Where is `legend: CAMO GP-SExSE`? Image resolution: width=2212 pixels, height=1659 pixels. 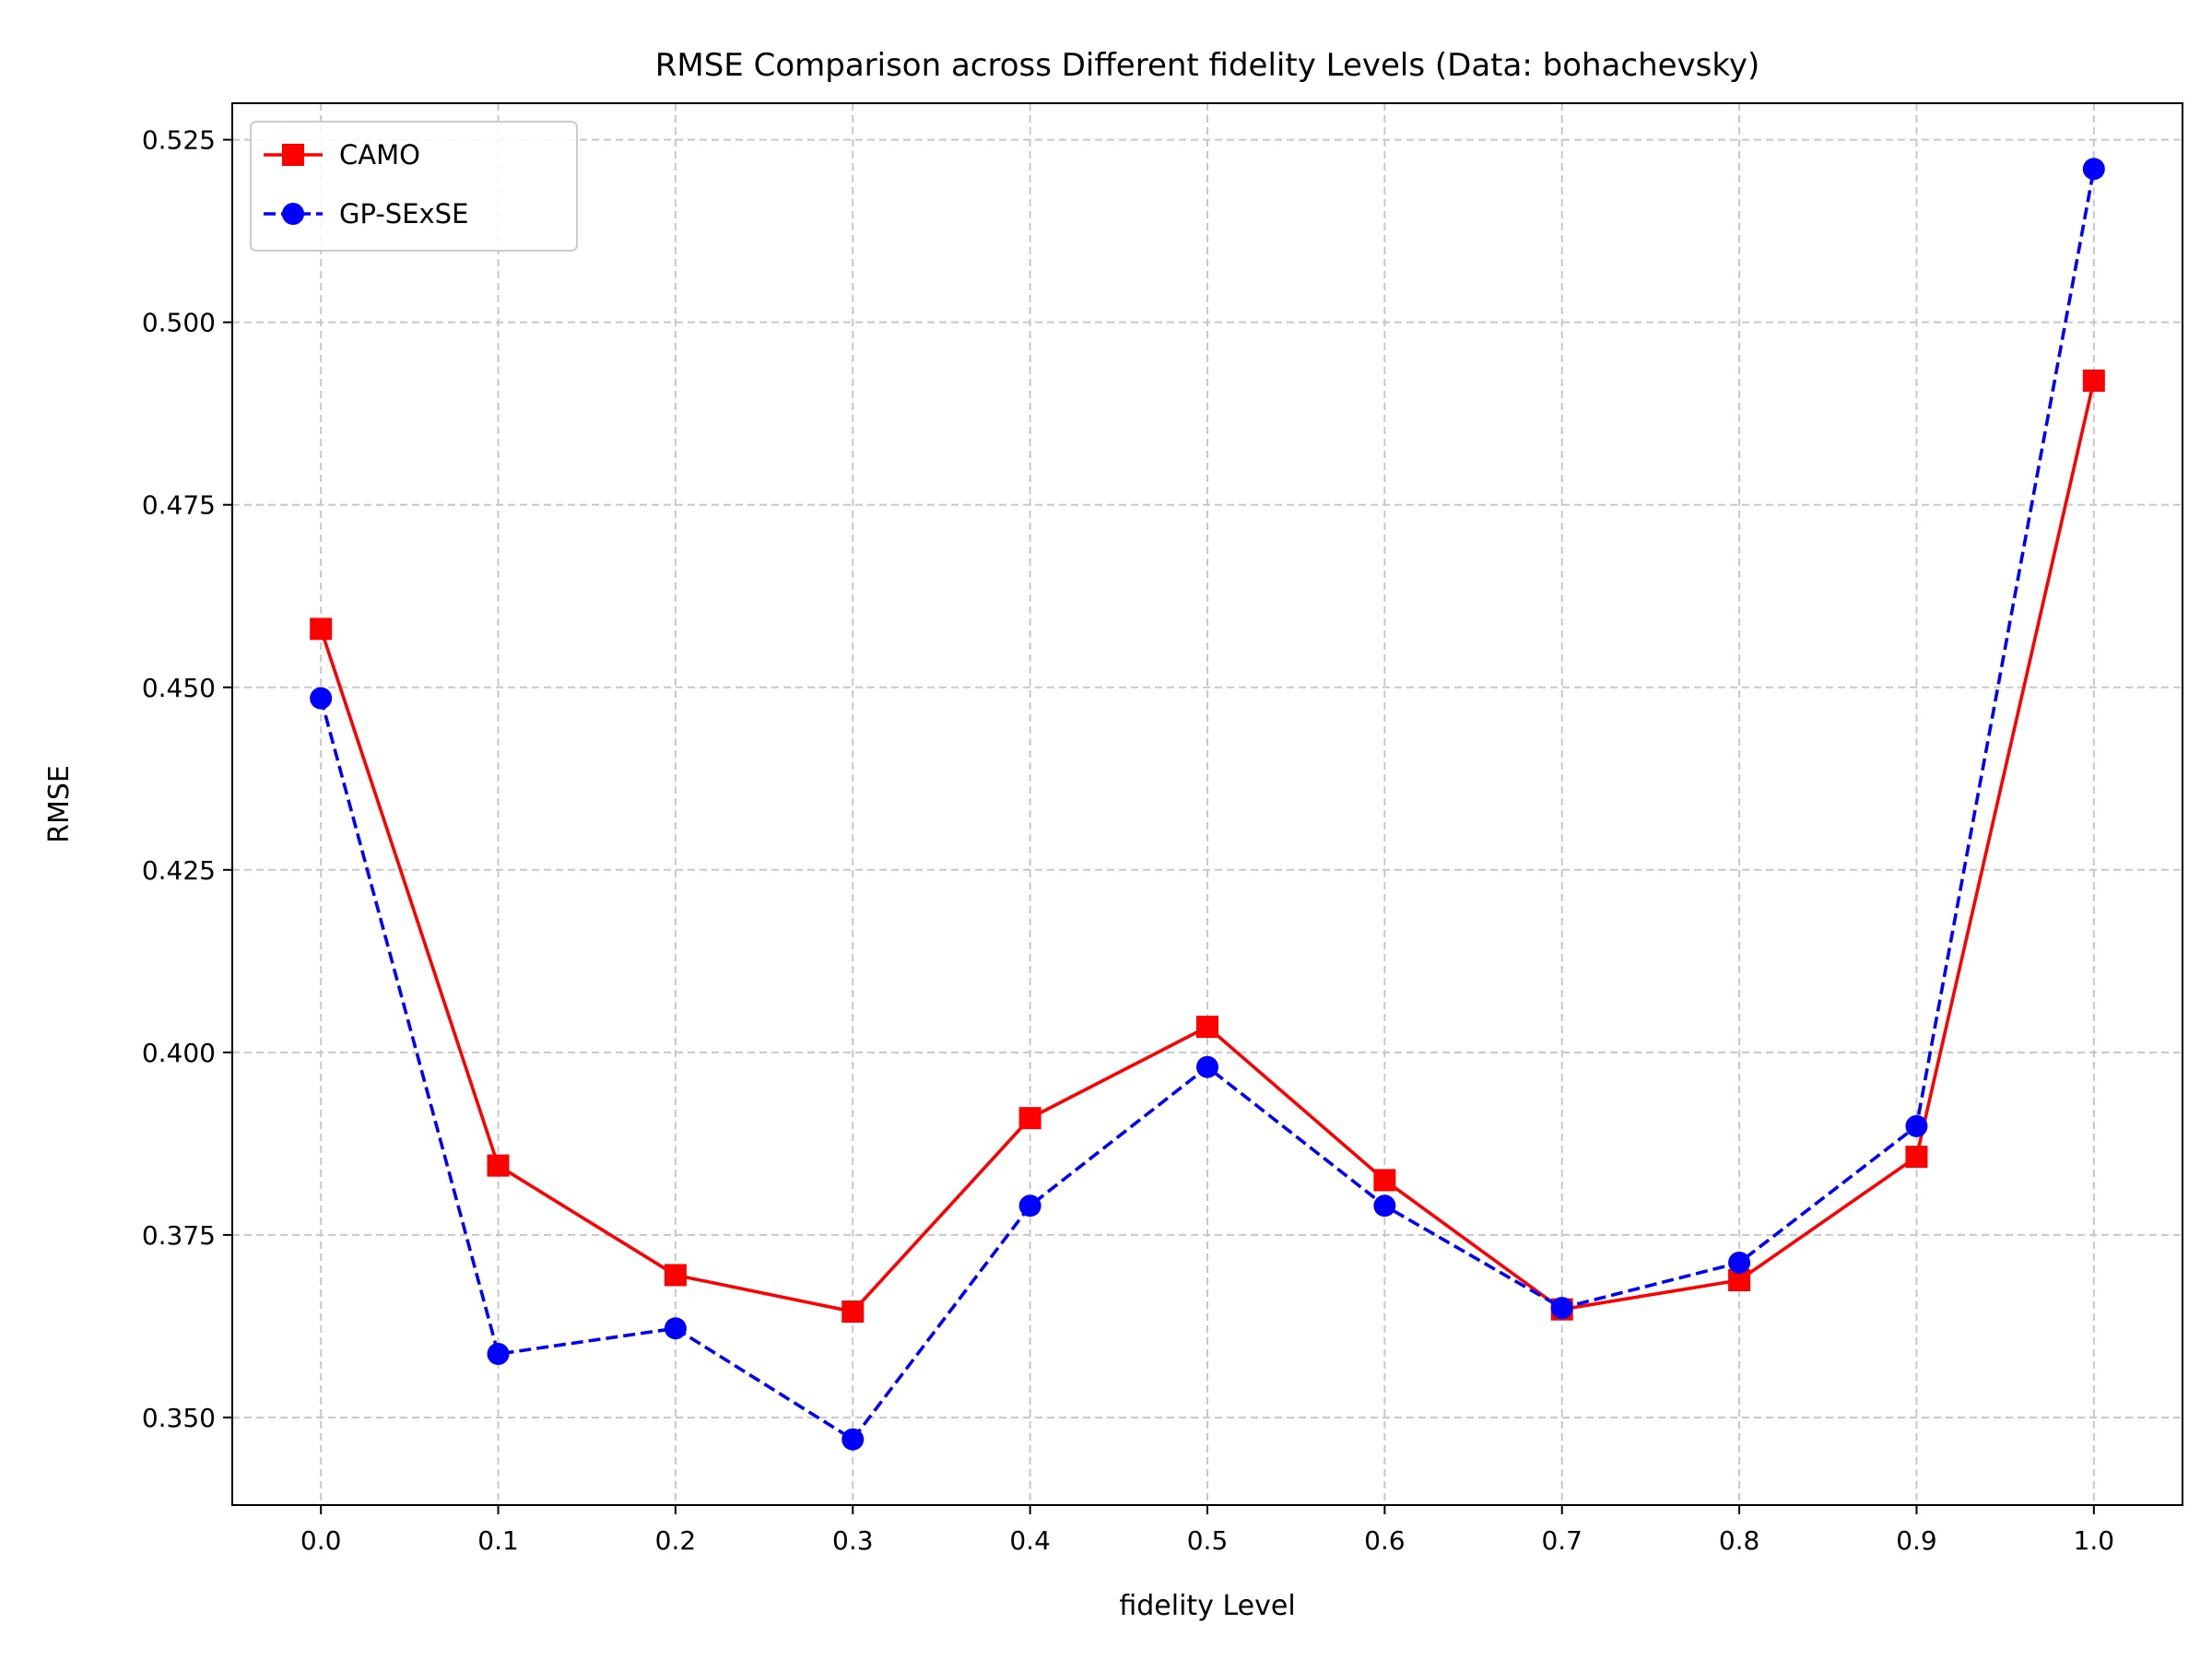 legend: CAMO GP-SExSE is located at coordinates (414, 186).